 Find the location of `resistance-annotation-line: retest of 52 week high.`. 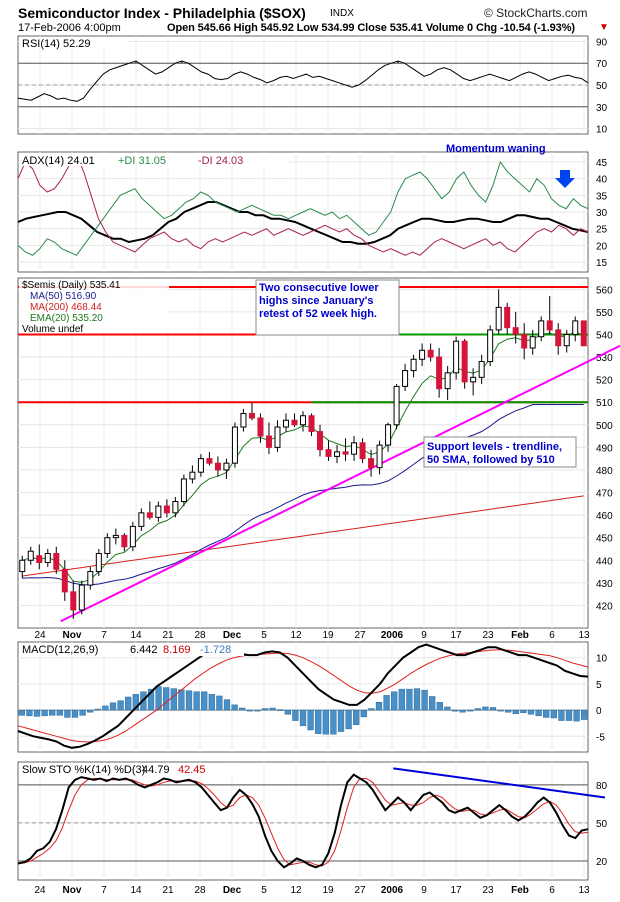

resistance-annotation-line: retest of 52 week high. is located at coordinates (318, 314).